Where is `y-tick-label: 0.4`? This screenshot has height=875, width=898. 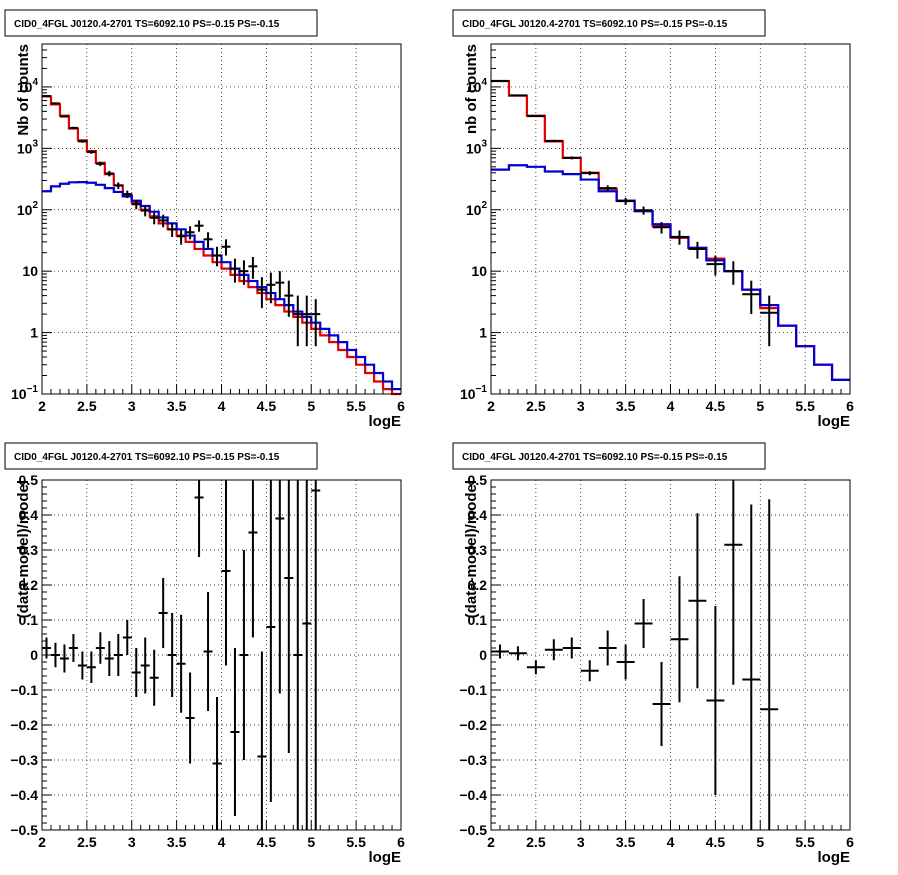 y-tick-label: 0.4 is located at coordinates (29, 515).